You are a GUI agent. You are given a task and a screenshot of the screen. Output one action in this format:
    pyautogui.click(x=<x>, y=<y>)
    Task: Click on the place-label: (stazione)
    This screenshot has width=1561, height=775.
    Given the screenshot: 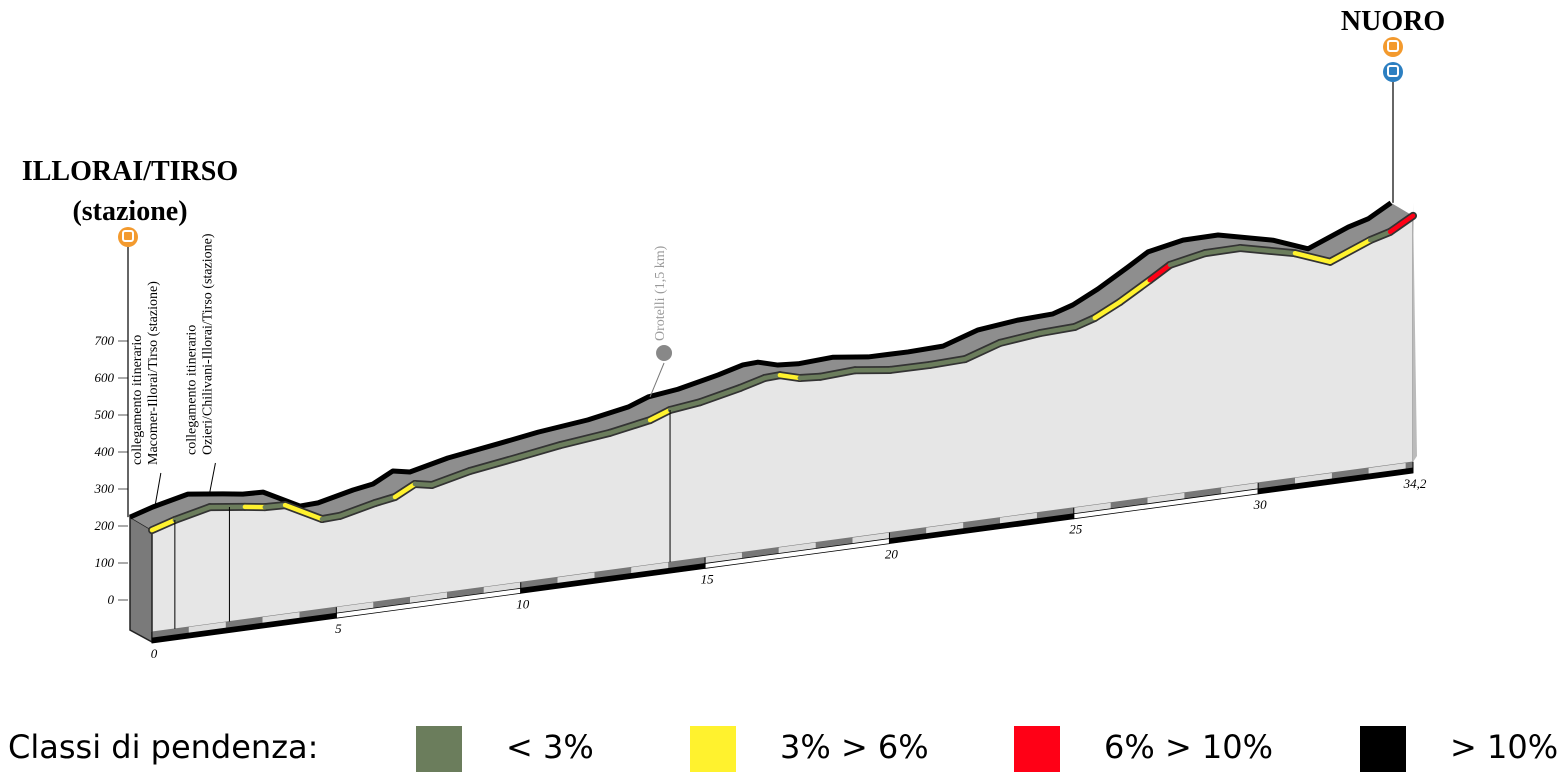 What is the action you would take?
    pyautogui.click(x=129, y=211)
    